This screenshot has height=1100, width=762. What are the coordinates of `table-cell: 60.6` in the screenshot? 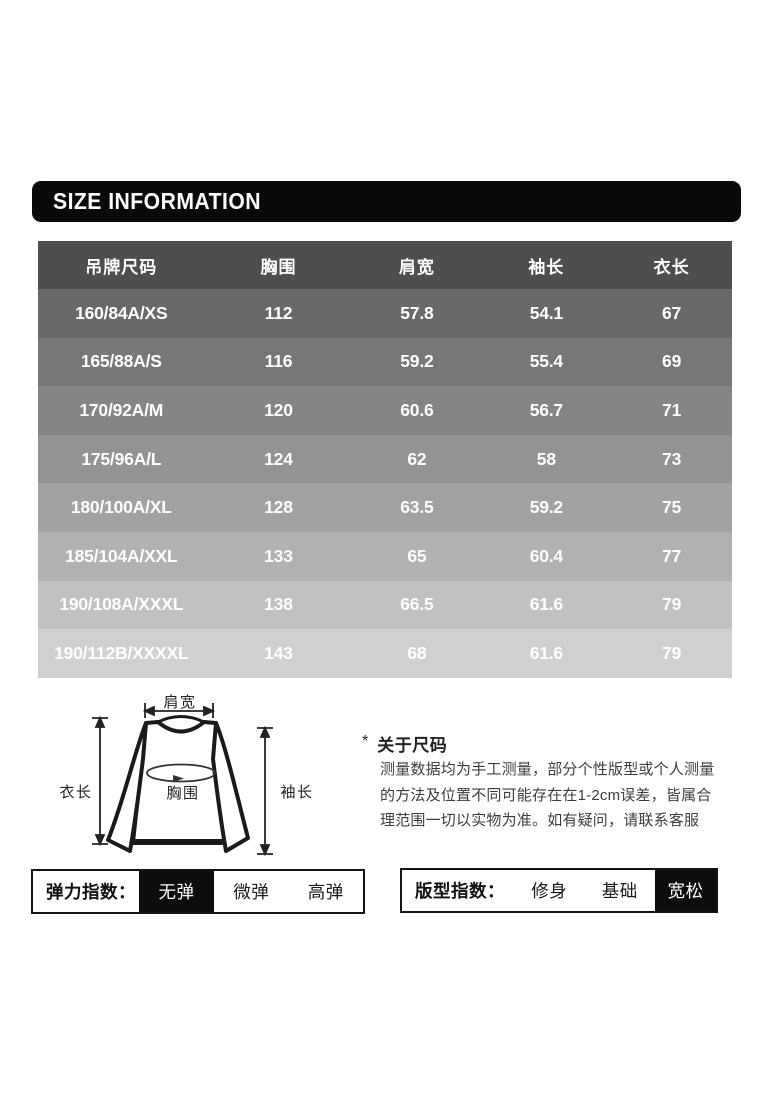 It's located at (417, 409).